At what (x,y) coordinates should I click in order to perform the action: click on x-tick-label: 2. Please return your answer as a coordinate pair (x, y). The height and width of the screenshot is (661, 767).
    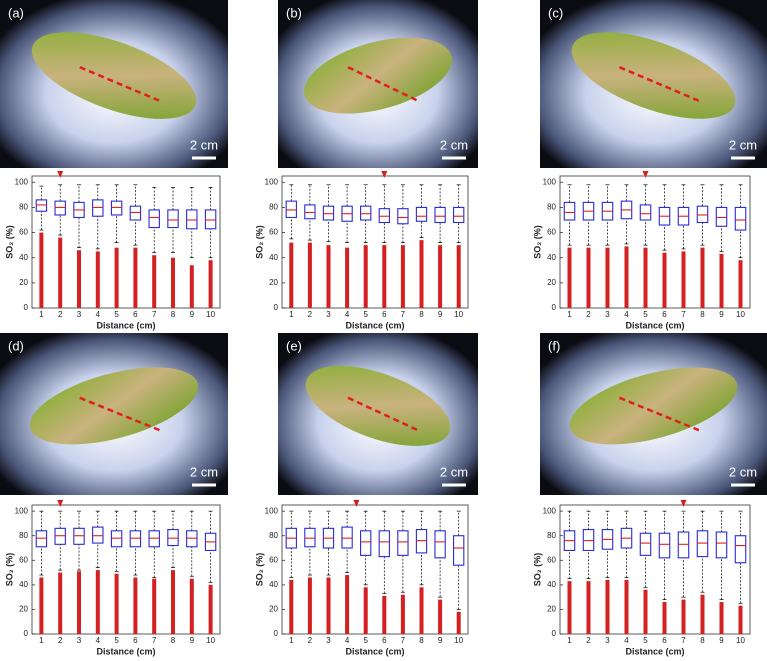
    Looking at the image, I should click on (310, 314).